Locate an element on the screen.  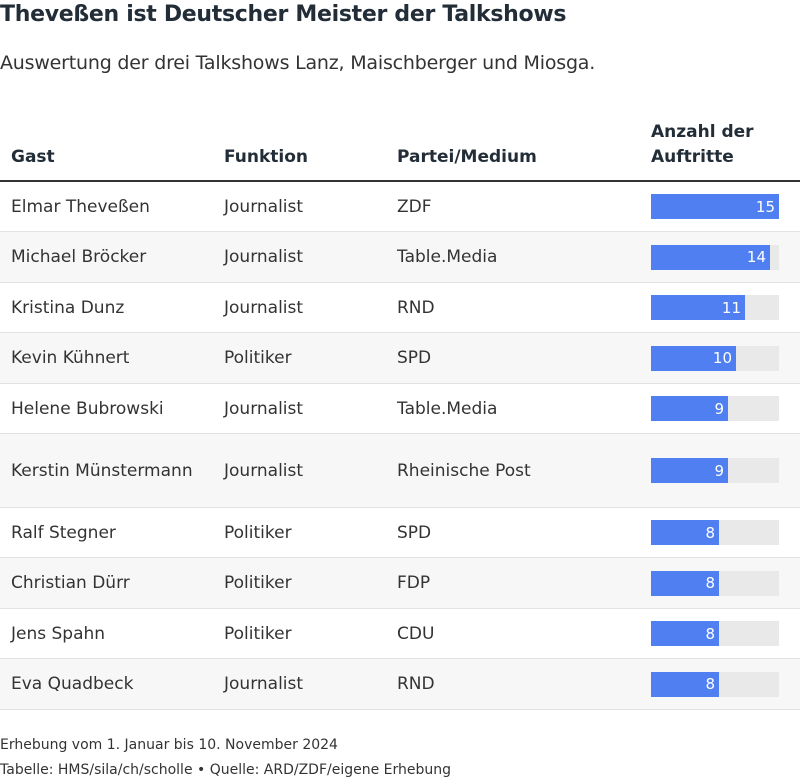
table-row: Michael Bröcker Journalist Table.Media 14 is located at coordinates (400, 257).